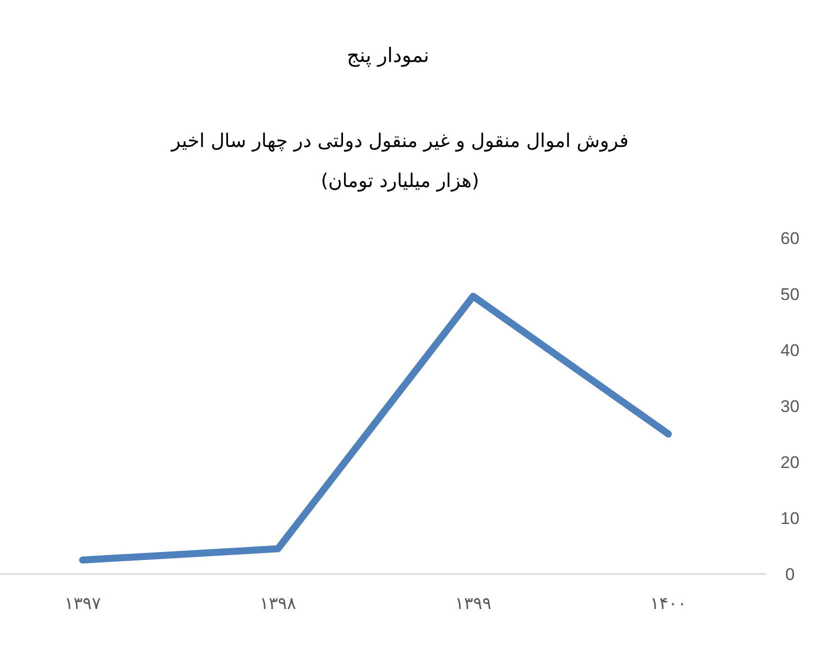  I want to click on chart-subtitle: فروش اموال منقول و غیر منقول دولتی در چهار سال اخیر (هزار میلیارد تومان), so click(399, 161).